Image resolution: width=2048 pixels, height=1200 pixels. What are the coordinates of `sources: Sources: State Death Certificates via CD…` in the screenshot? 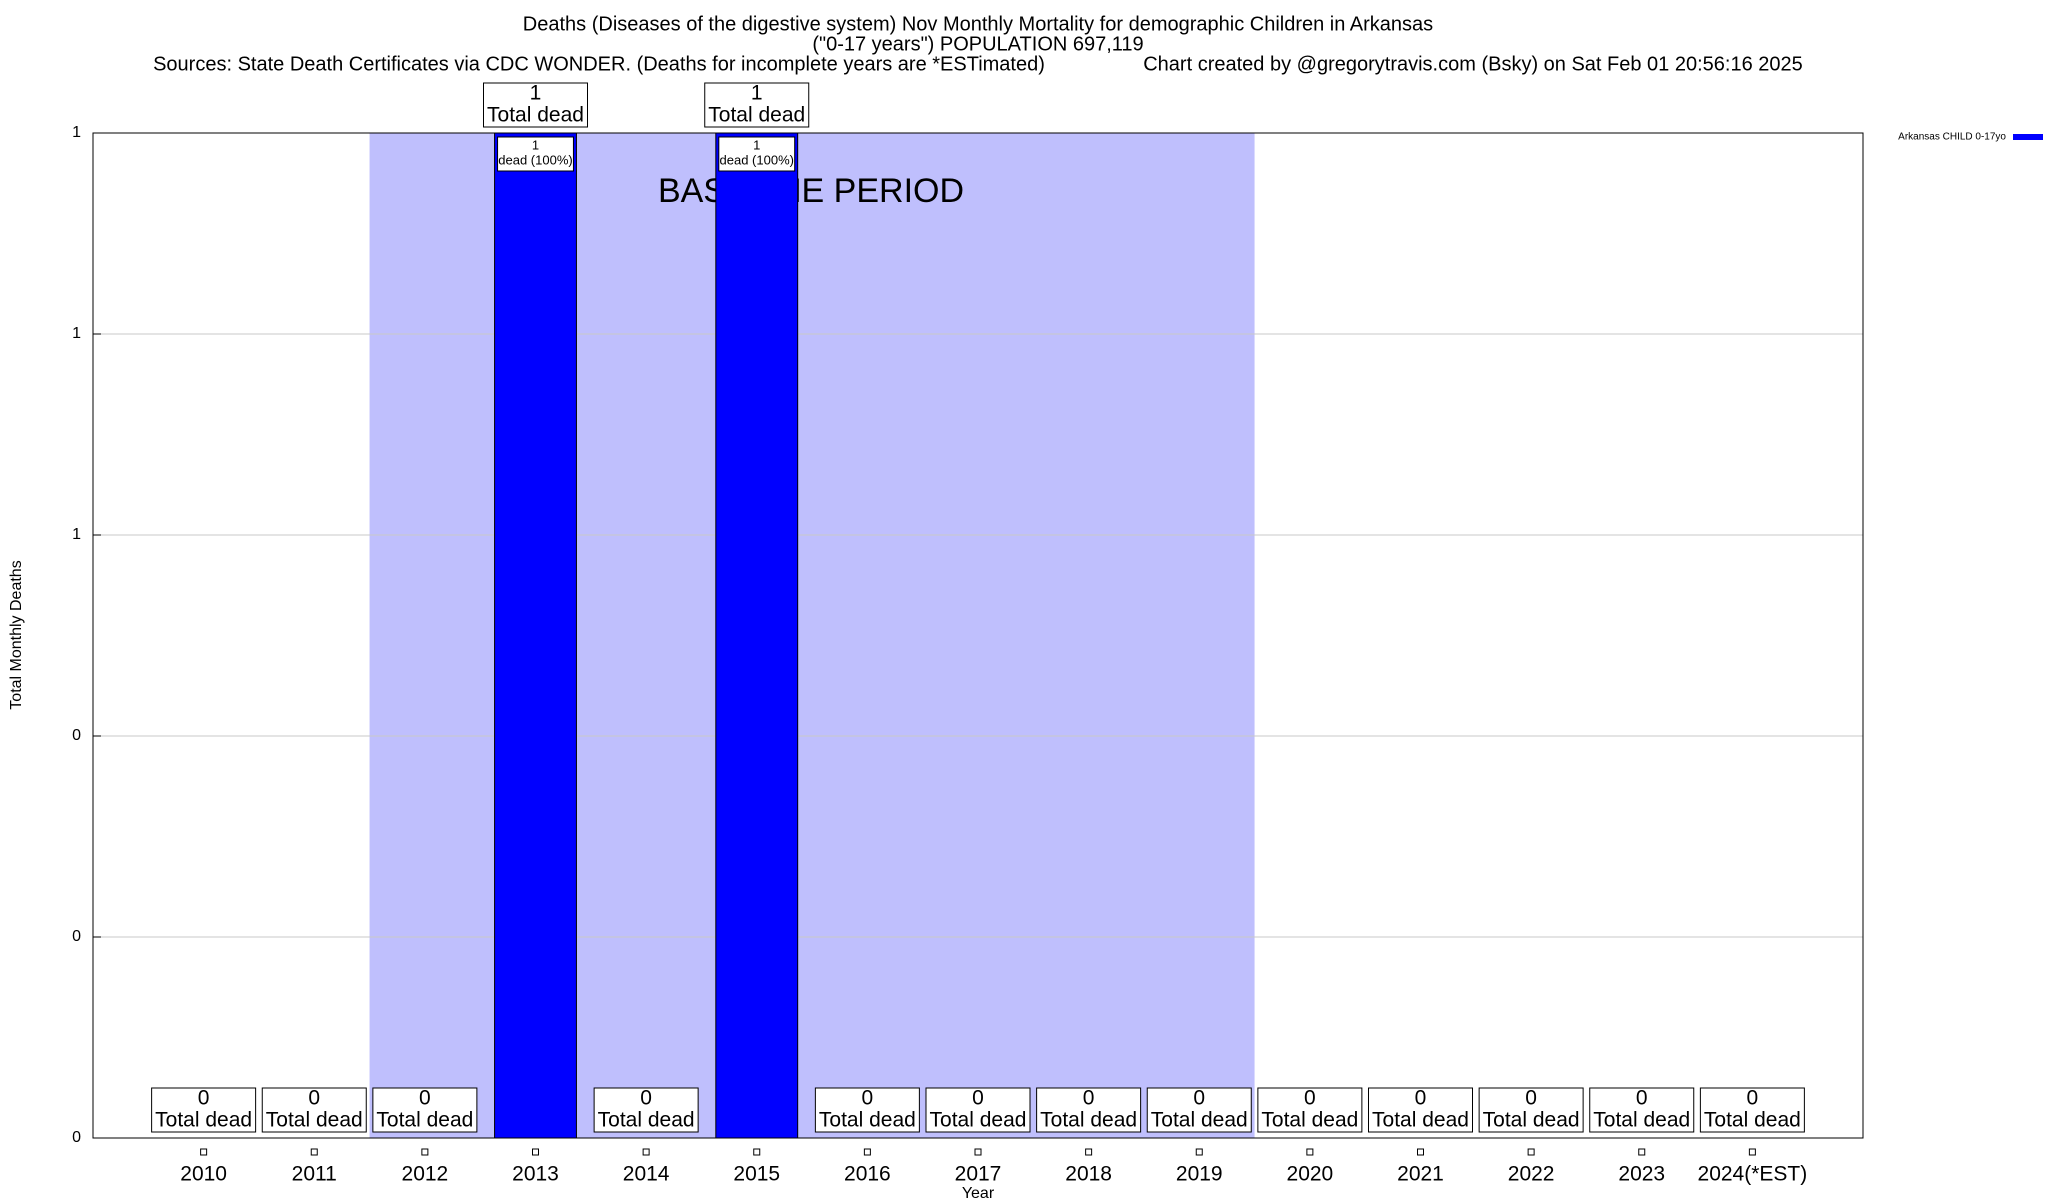 It's located at (599, 64).